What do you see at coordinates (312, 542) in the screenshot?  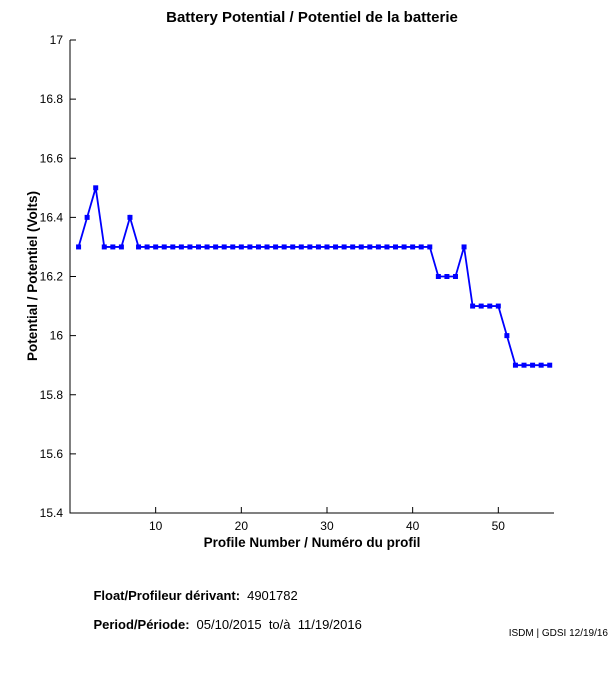 I see `x-axis-label: Profile Number / Numéro du profil` at bounding box center [312, 542].